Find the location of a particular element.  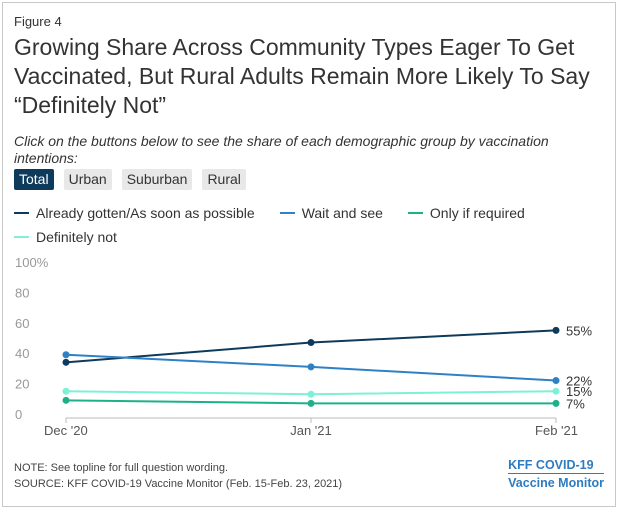

legend-item-already-gotten: Already gotten/As soon as possible is located at coordinates (134, 213).